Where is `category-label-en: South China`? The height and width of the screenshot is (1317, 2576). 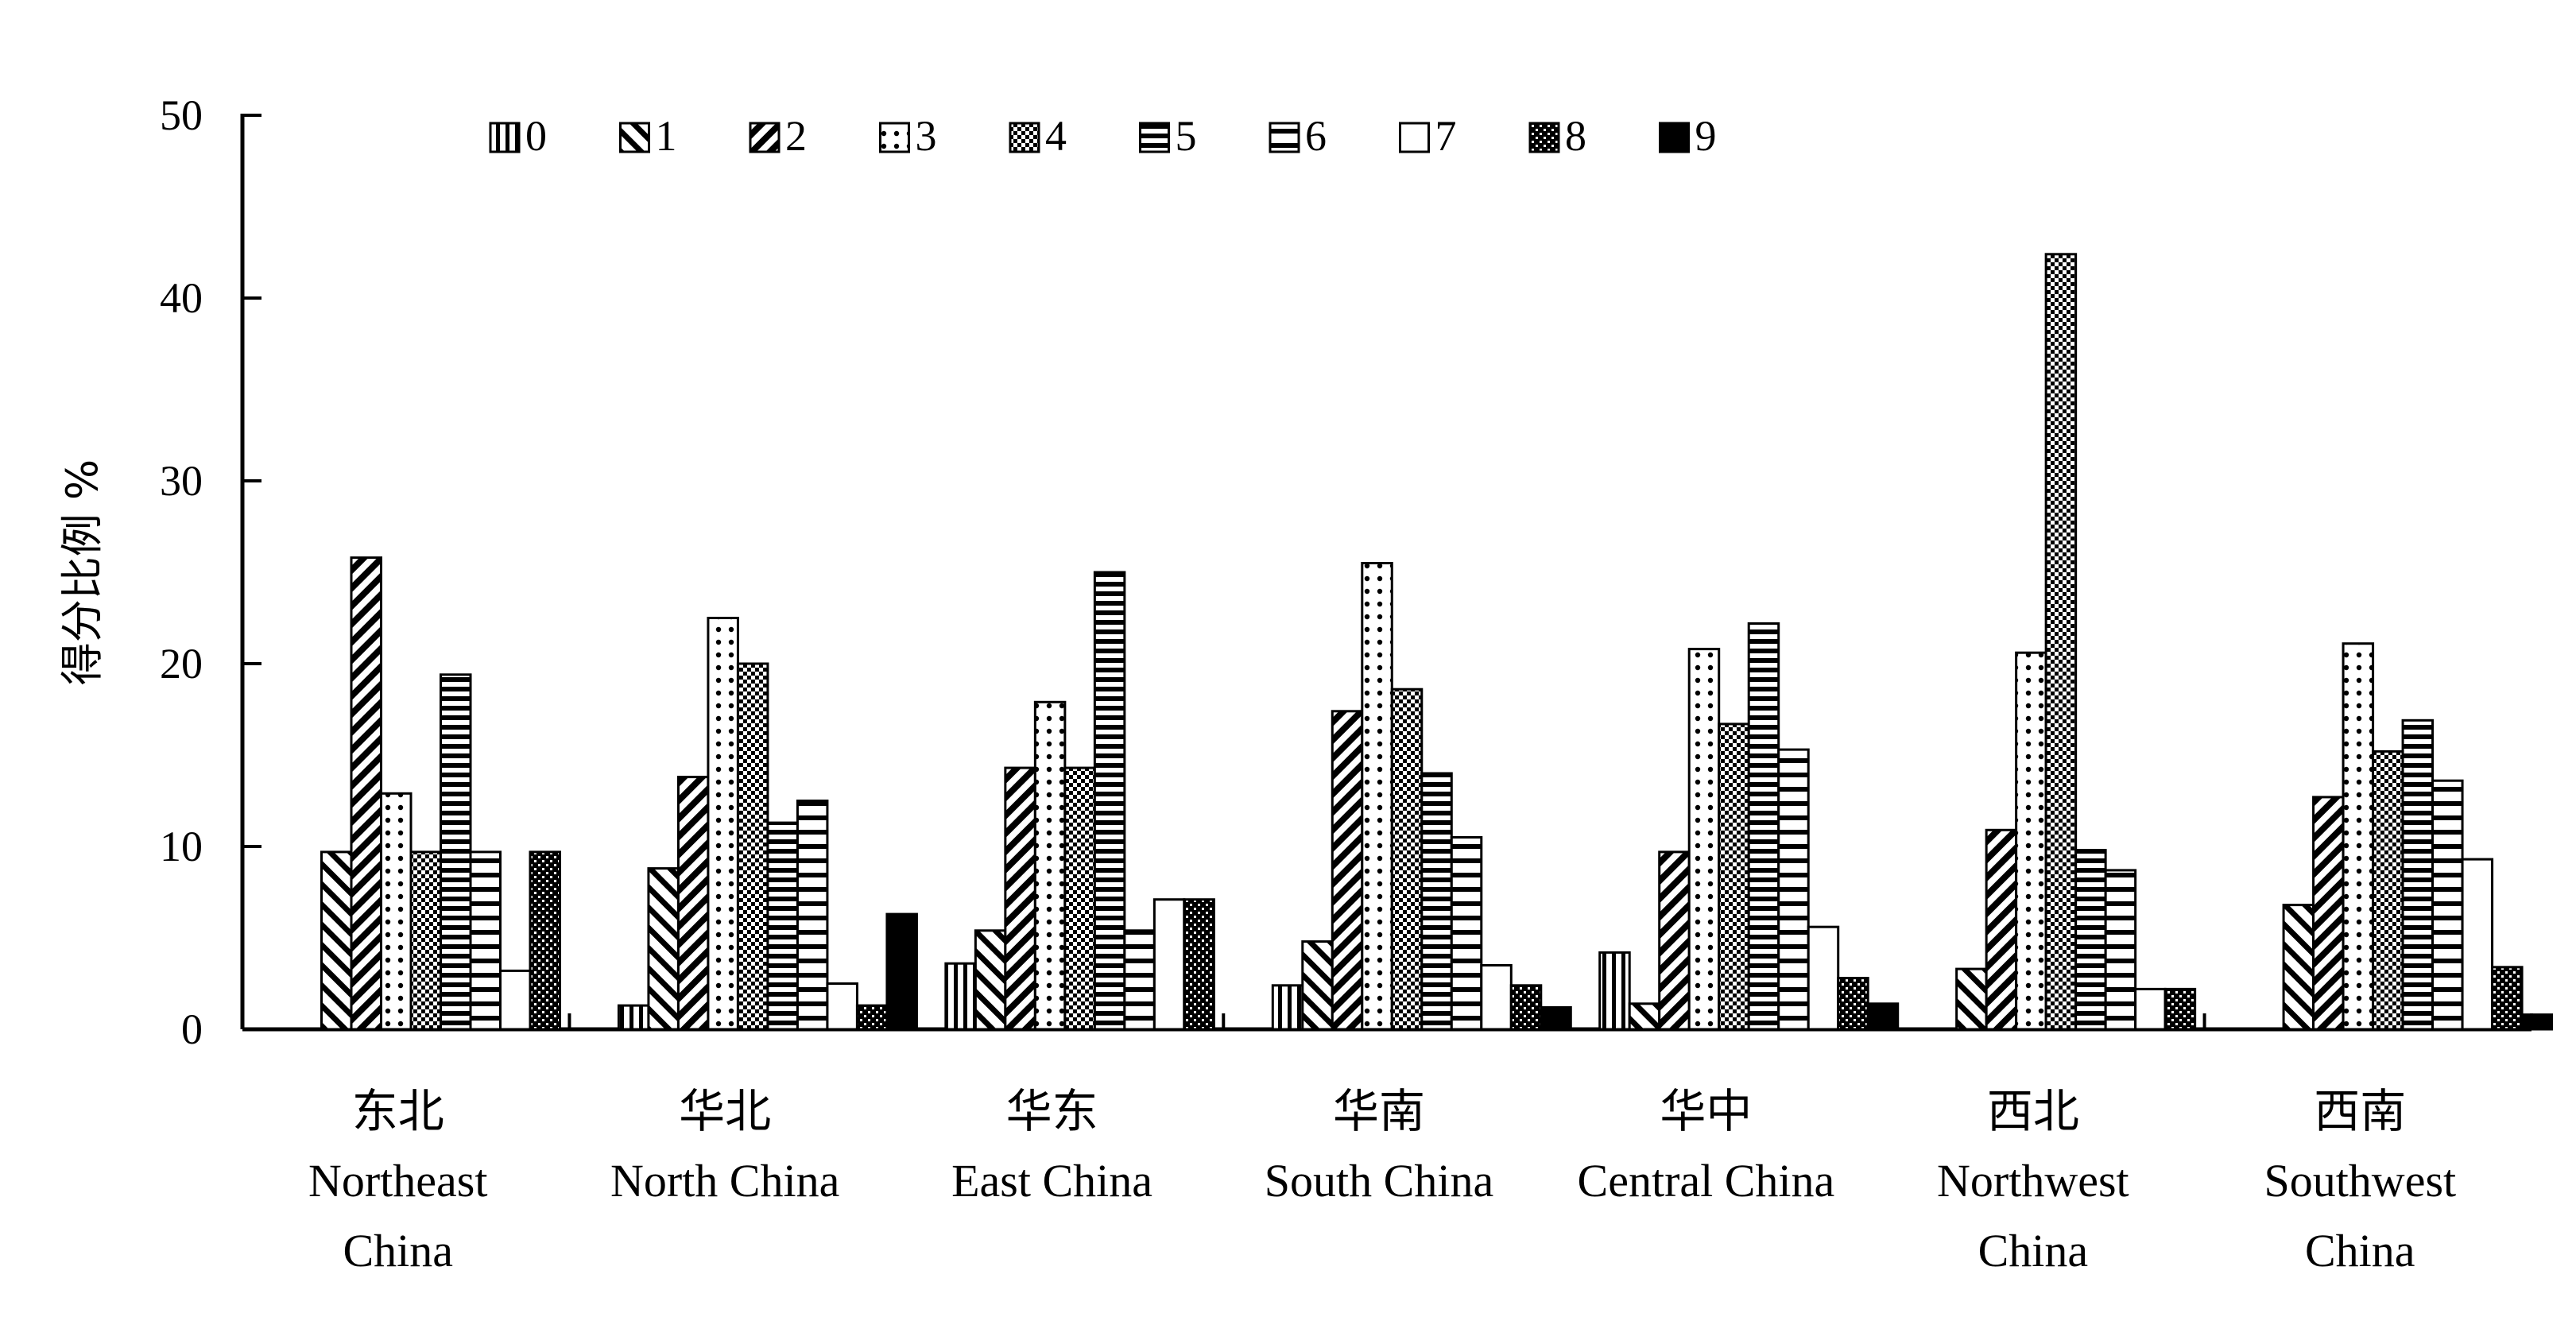 category-label-en: South China is located at coordinates (1379, 1181).